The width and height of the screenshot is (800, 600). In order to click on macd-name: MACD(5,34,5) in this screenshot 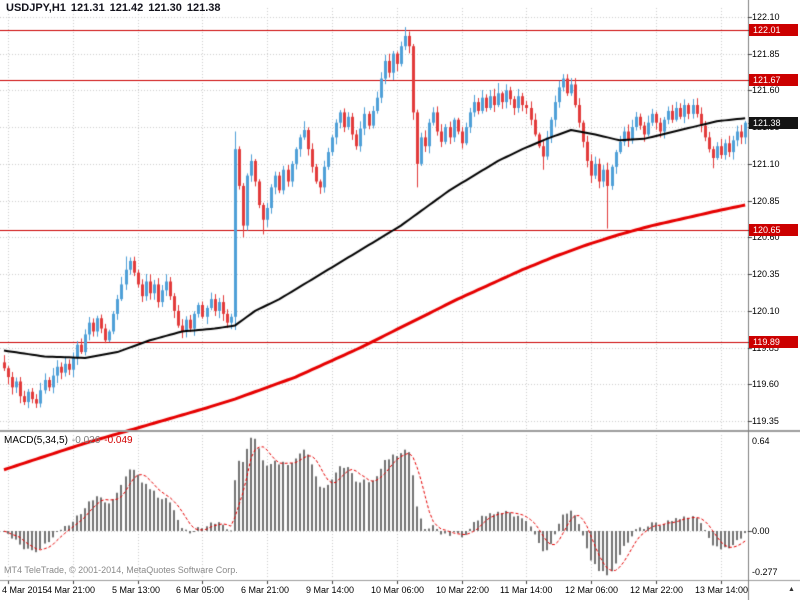, I will do `click(36, 440)`.